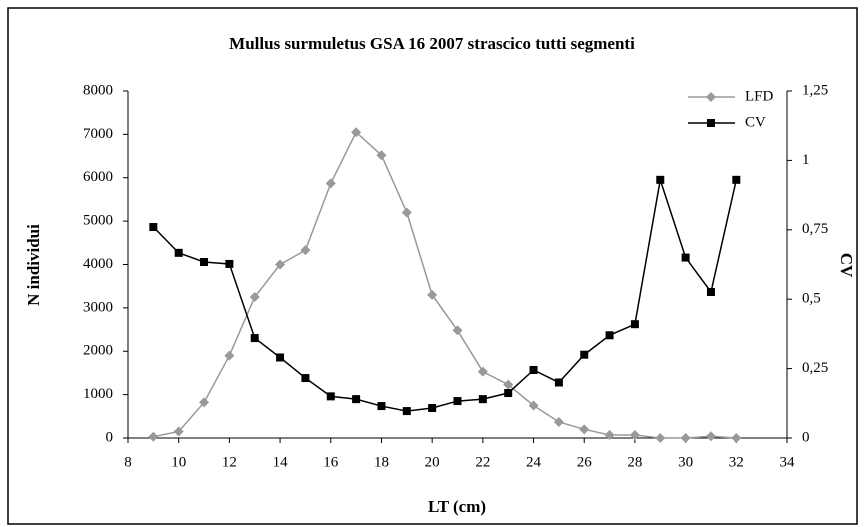  Describe the element at coordinates (98, 177) in the screenshot. I see `y-tick-label: 6000` at that location.